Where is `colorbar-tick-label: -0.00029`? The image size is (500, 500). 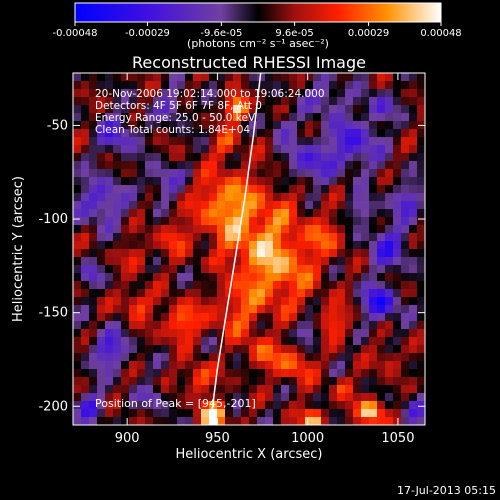 colorbar-tick-label: -0.00029 is located at coordinates (147, 33).